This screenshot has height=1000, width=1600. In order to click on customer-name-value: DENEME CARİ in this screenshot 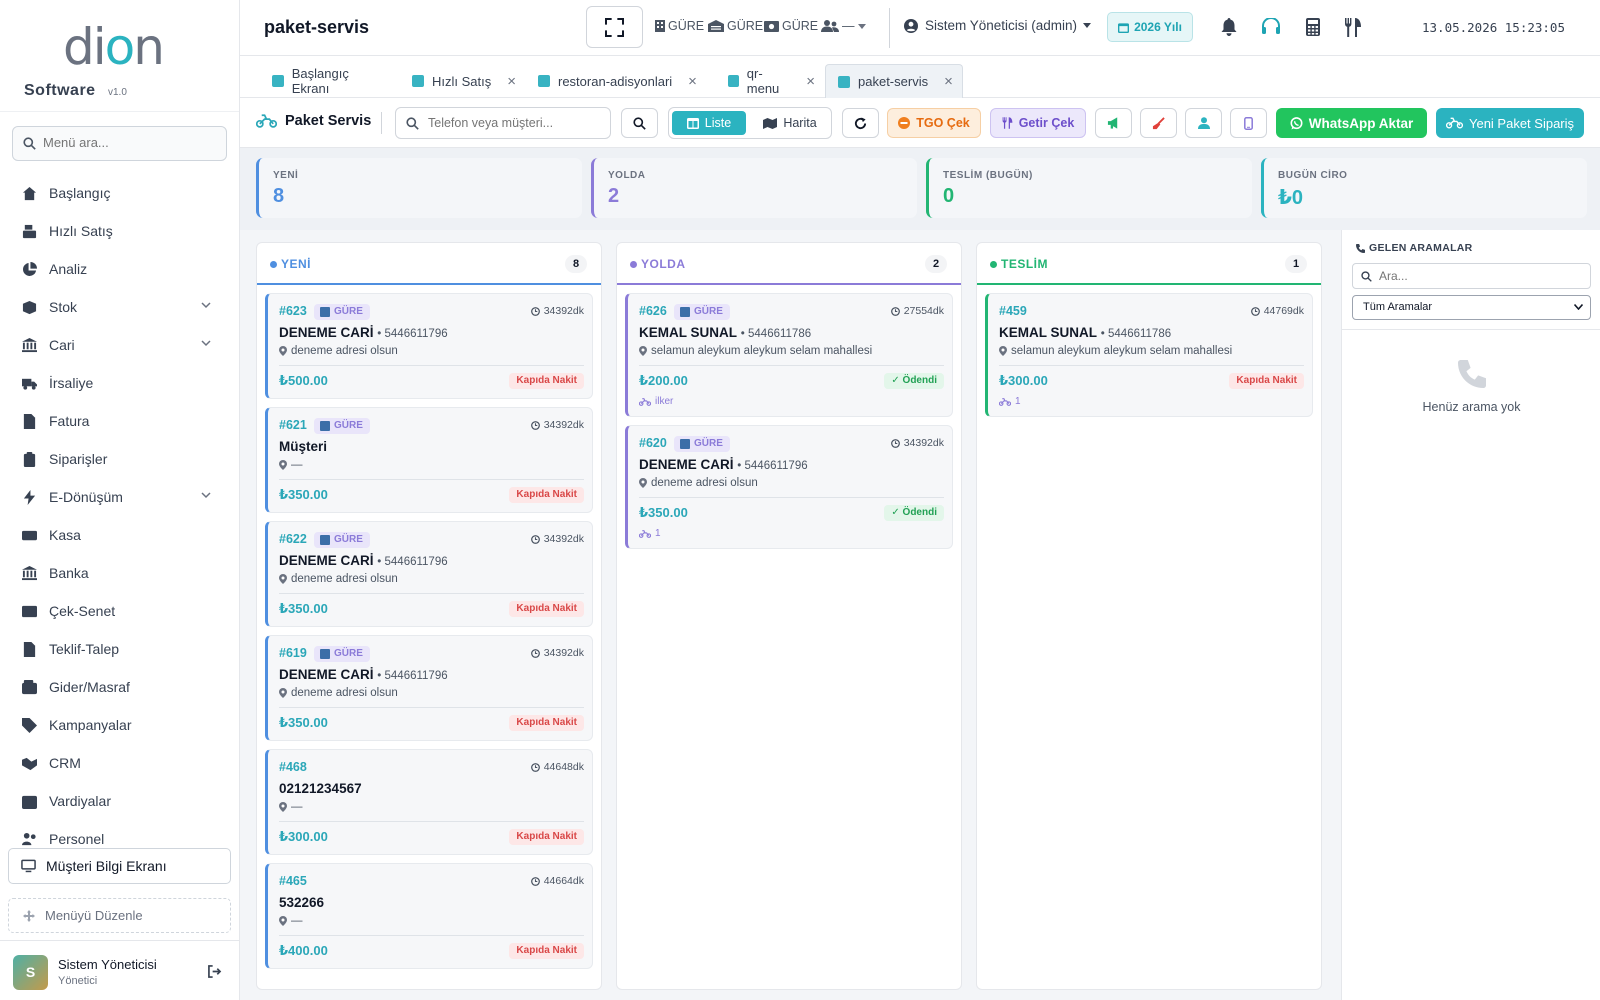, I will do `click(326, 674)`.